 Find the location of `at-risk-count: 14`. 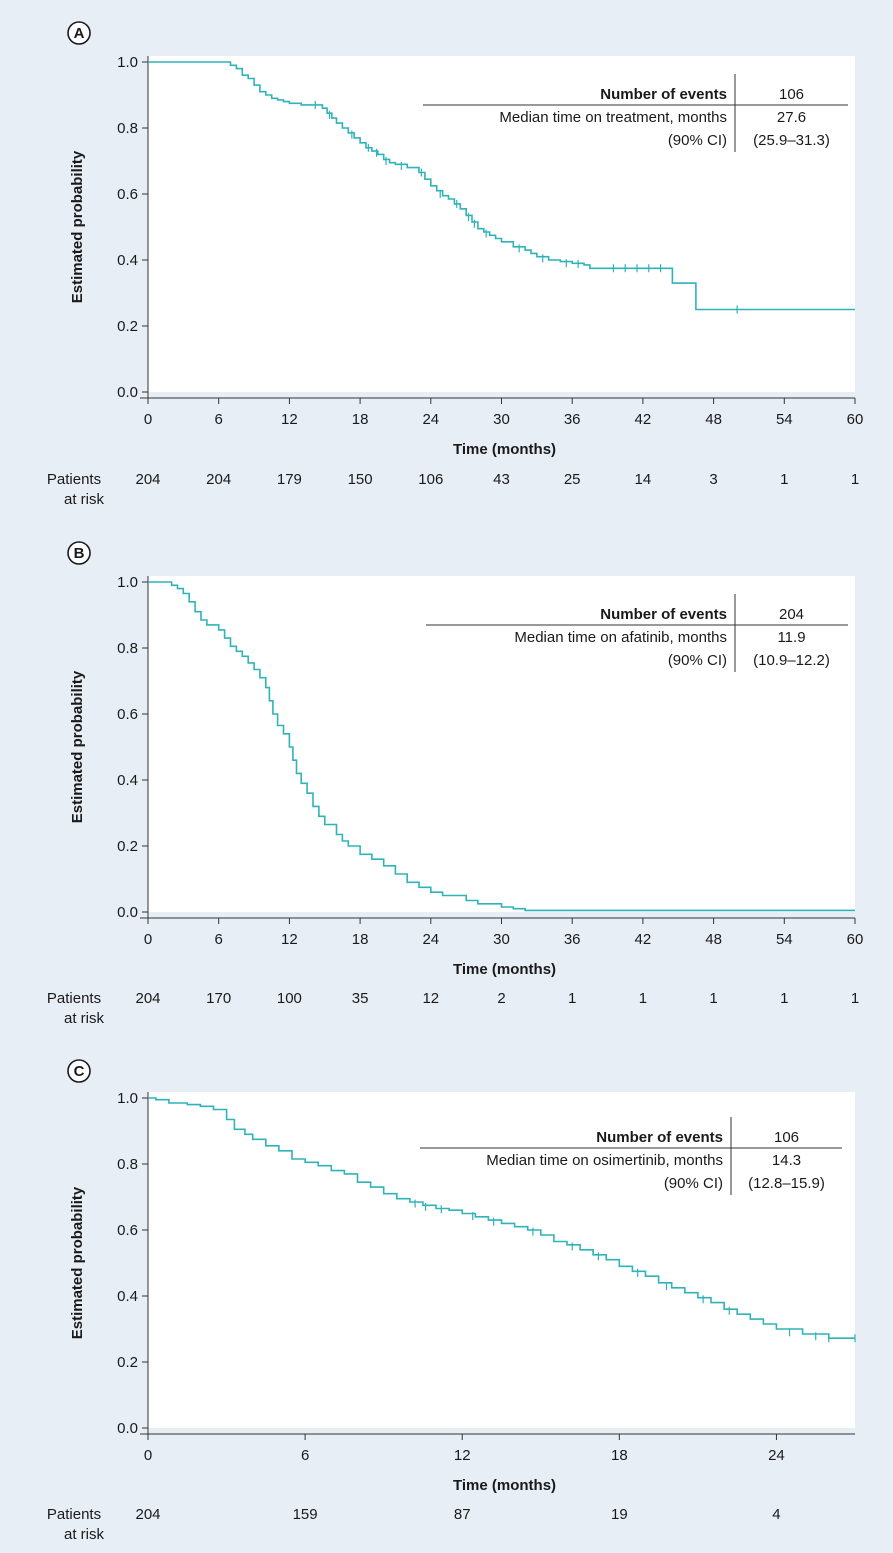

at-risk-count: 14 is located at coordinates (643, 479).